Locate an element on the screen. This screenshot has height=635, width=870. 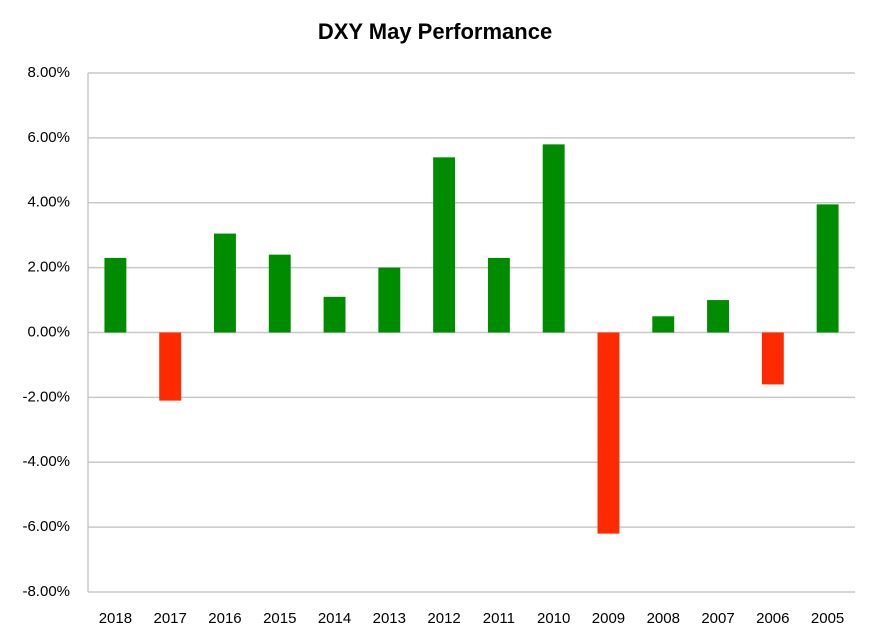
y-tick-label: 2.00% is located at coordinates (48, 267).